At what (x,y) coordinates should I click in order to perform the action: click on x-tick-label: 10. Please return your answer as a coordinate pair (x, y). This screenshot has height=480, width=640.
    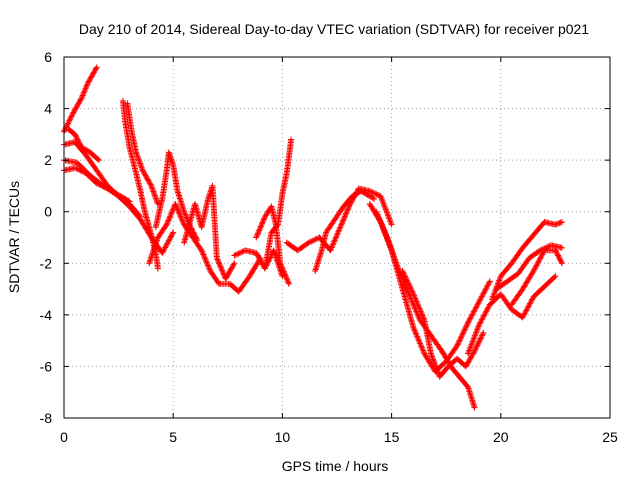
    Looking at the image, I should click on (283, 437).